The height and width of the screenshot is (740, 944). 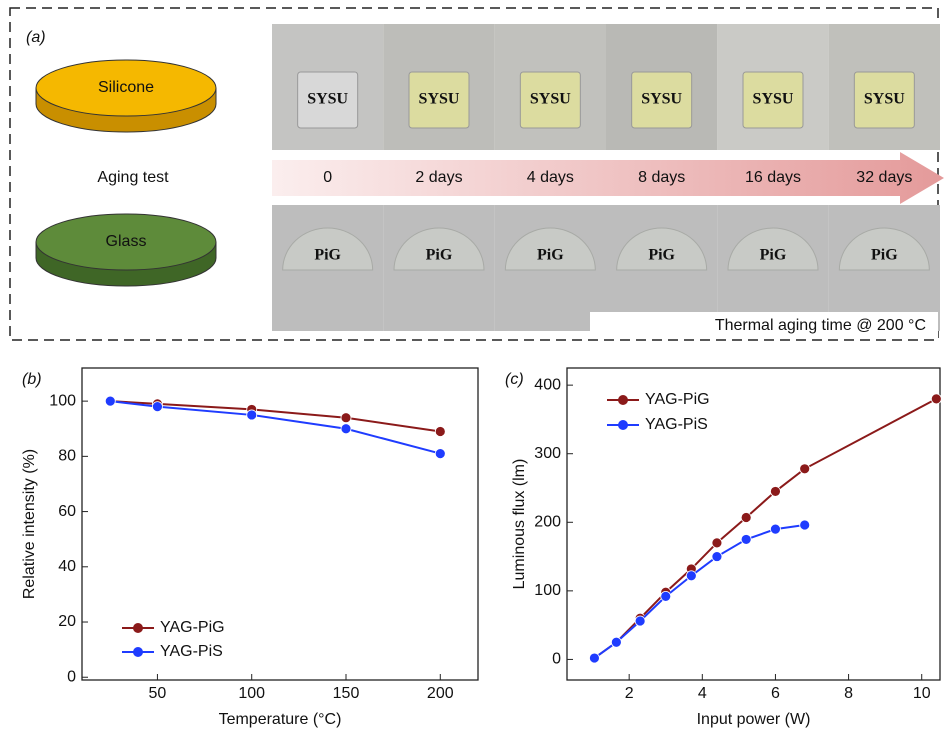 What do you see at coordinates (514, 379) in the screenshot?
I see `panel-label: (c)` at bounding box center [514, 379].